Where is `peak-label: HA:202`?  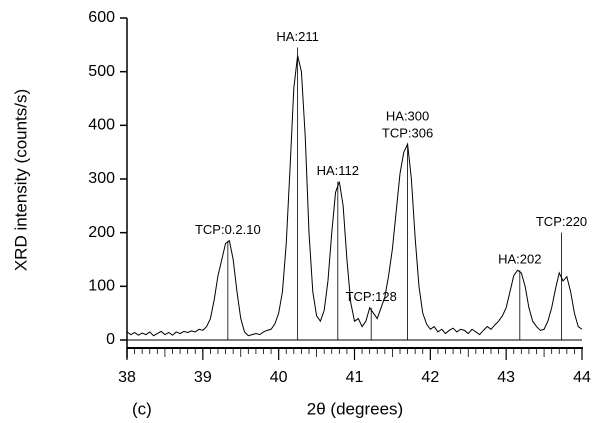
peak-label: HA:202 is located at coordinates (519, 259).